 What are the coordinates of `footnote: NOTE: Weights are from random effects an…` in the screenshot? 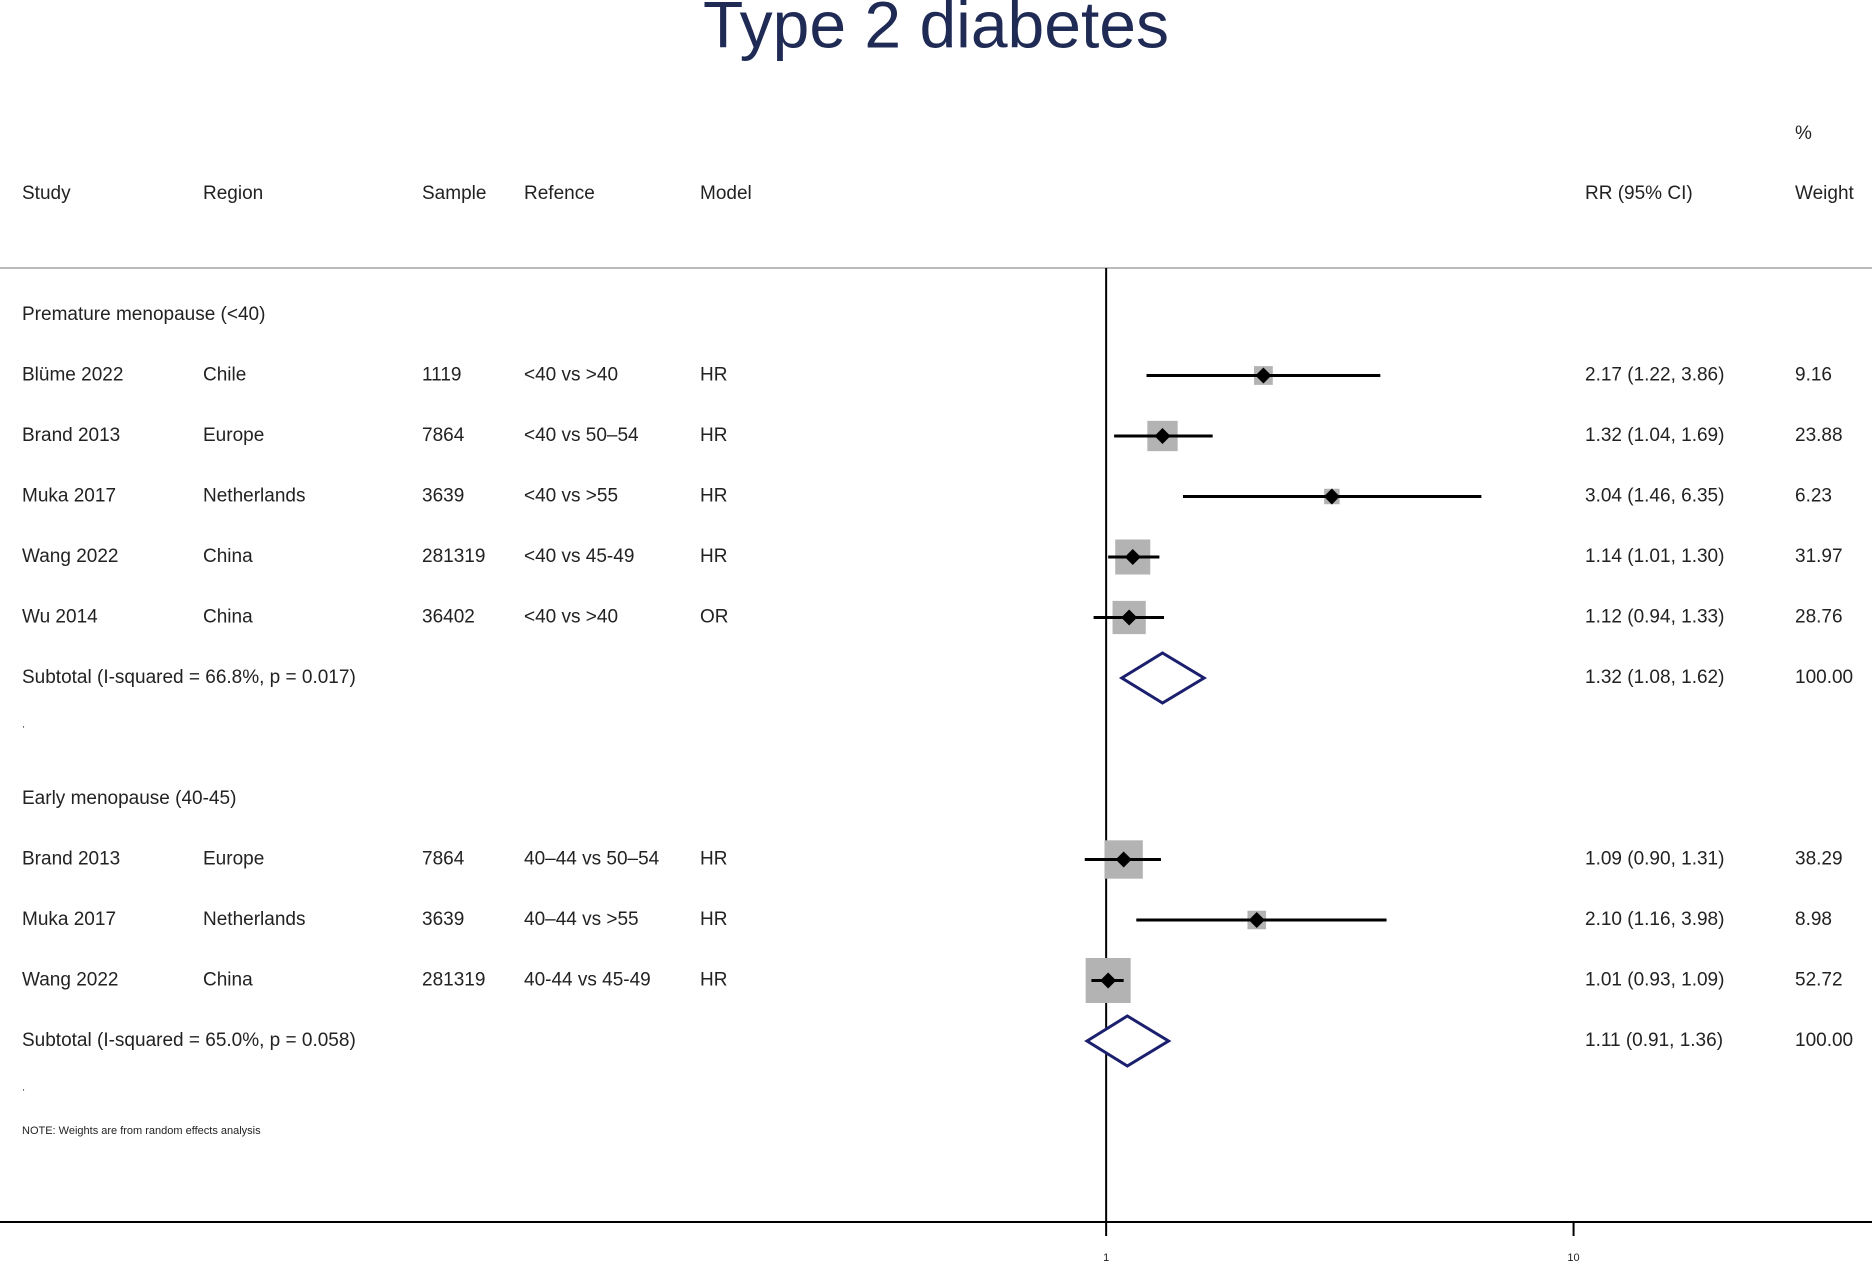 It's located at (141, 1131).